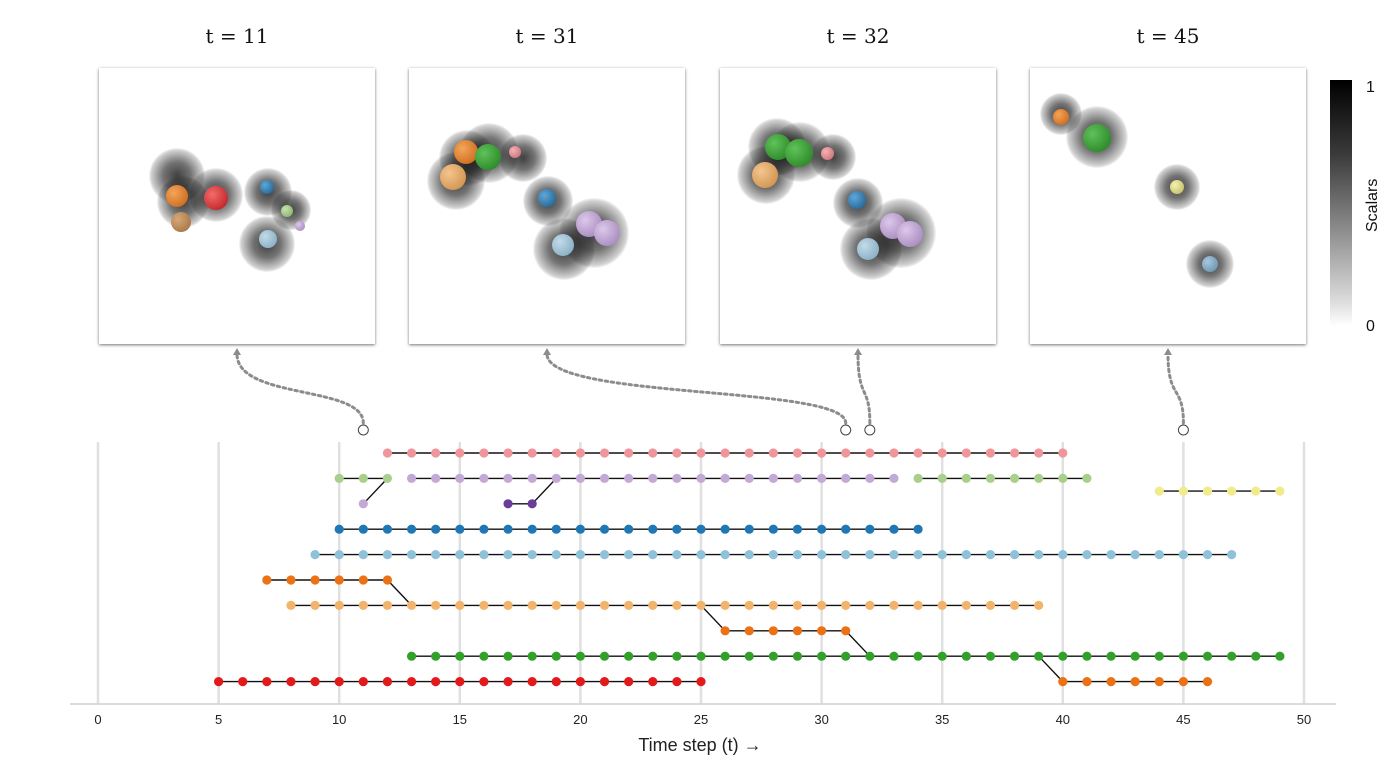 The width and height of the screenshot is (1400, 781). Describe the element at coordinates (1183, 719) in the screenshot. I see `x-tick-label: 45` at that location.